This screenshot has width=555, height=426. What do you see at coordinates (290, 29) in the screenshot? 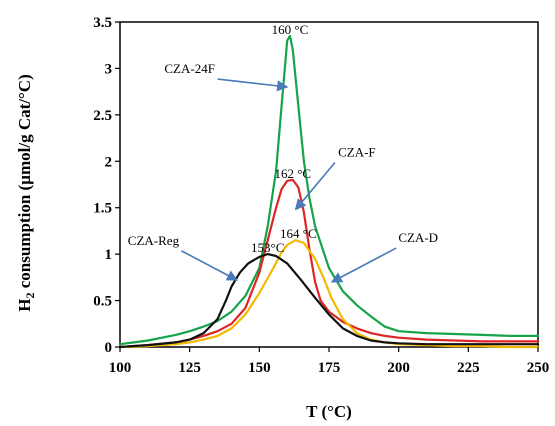
I see `peak-label: 160 °C` at bounding box center [290, 29].